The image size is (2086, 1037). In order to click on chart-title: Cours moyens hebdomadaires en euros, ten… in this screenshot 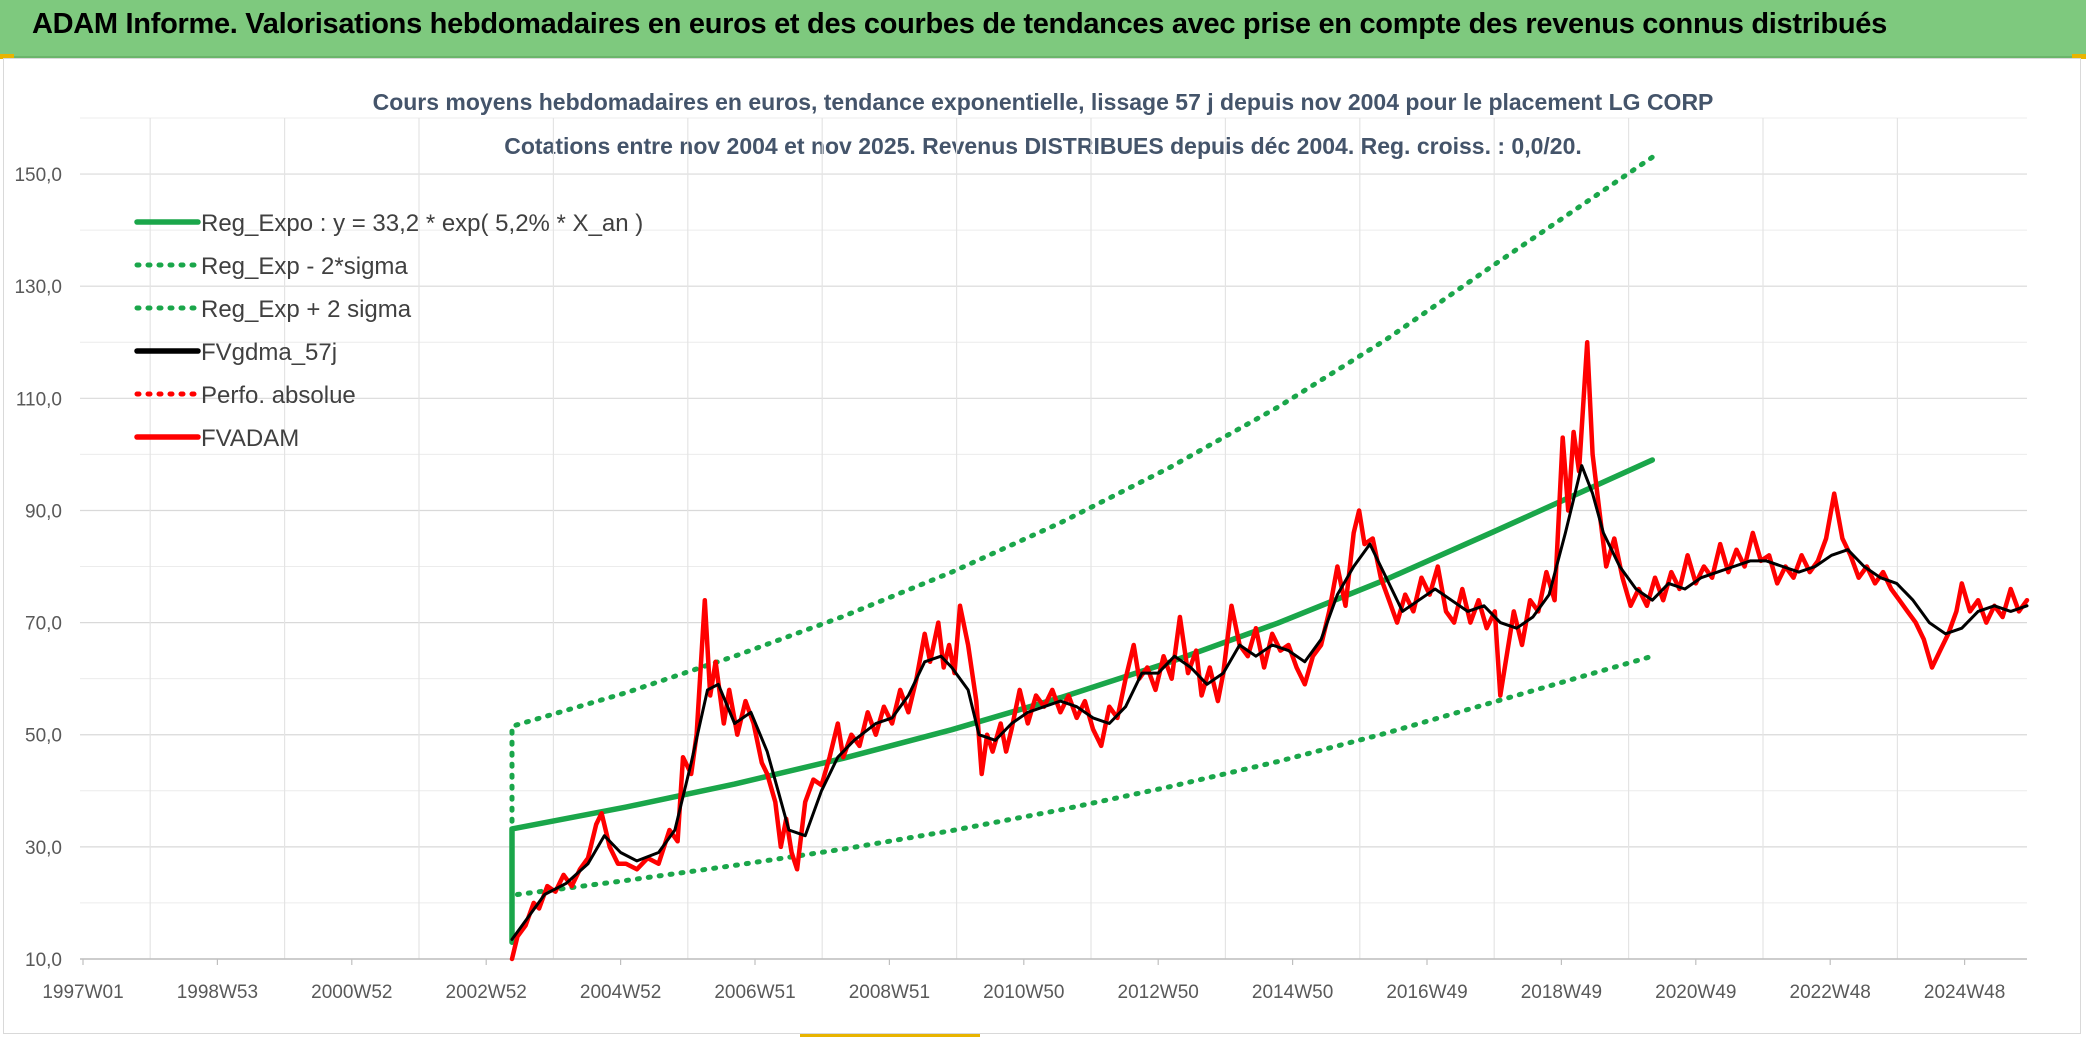, I will do `click(1043, 102)`.